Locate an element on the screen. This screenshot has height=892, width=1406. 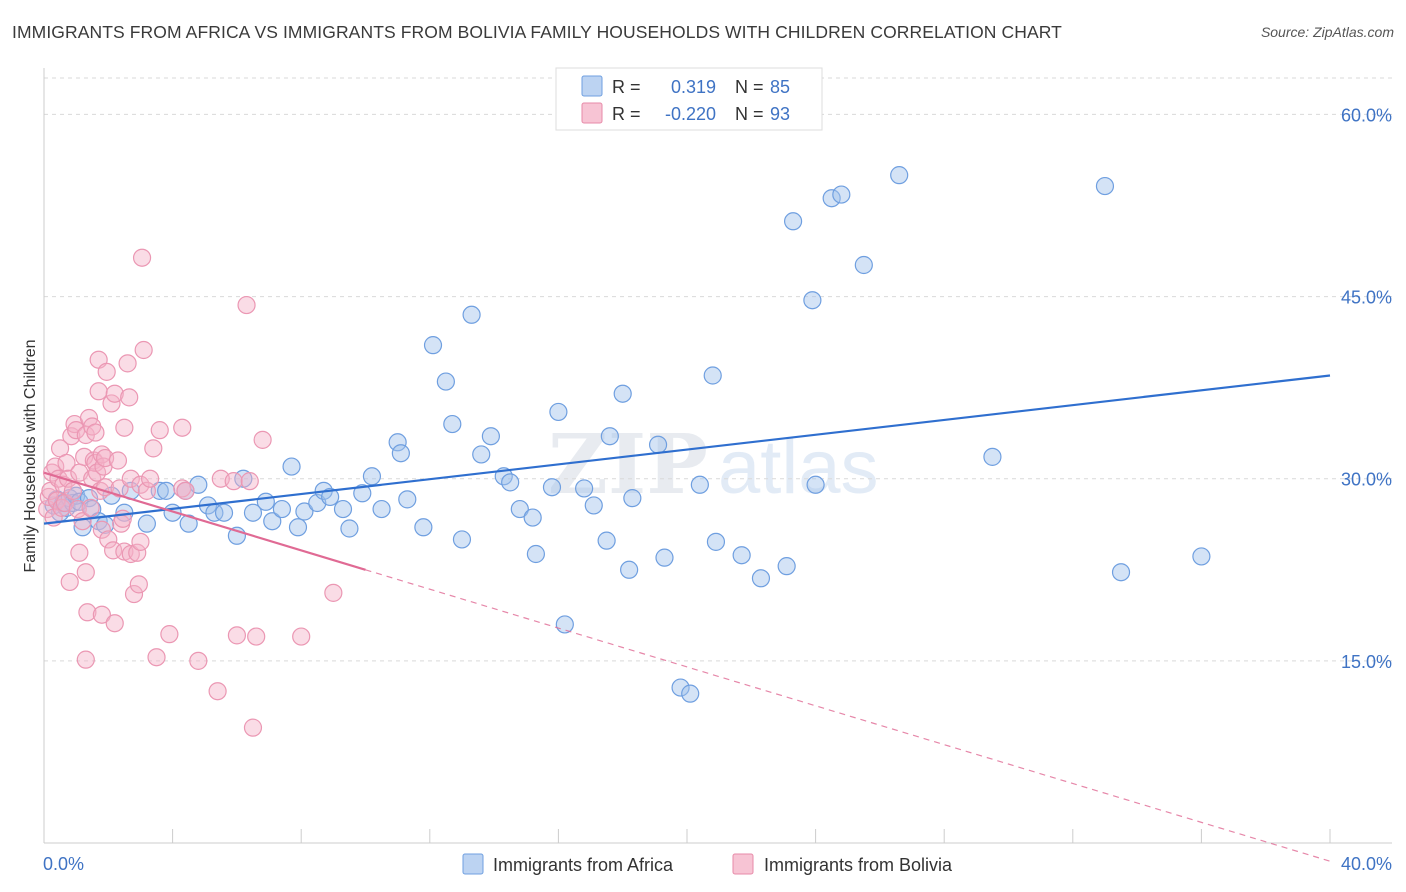
legend-r-label-africa: R = is located at coordinates (626, 87).